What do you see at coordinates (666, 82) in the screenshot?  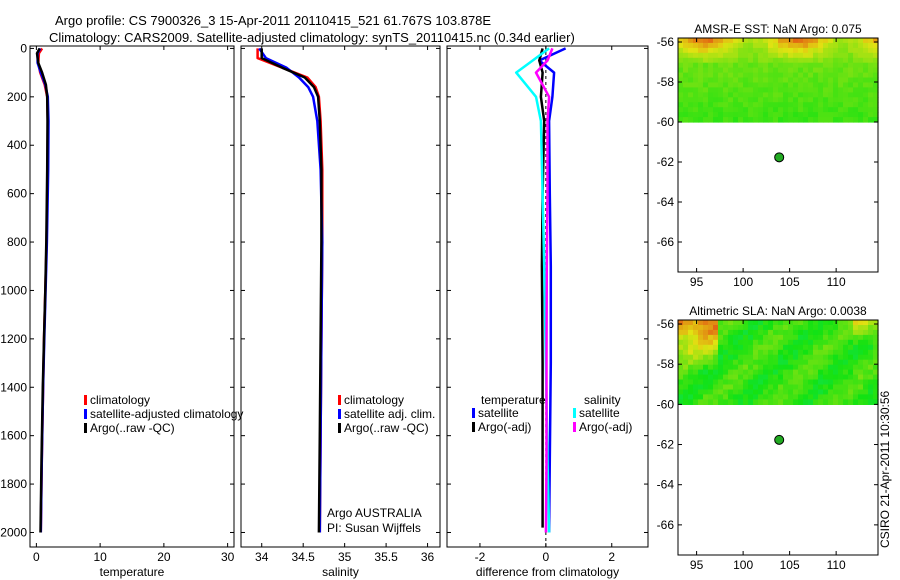 I see `y-tick-label: -58` at bounding box center [666, 82].